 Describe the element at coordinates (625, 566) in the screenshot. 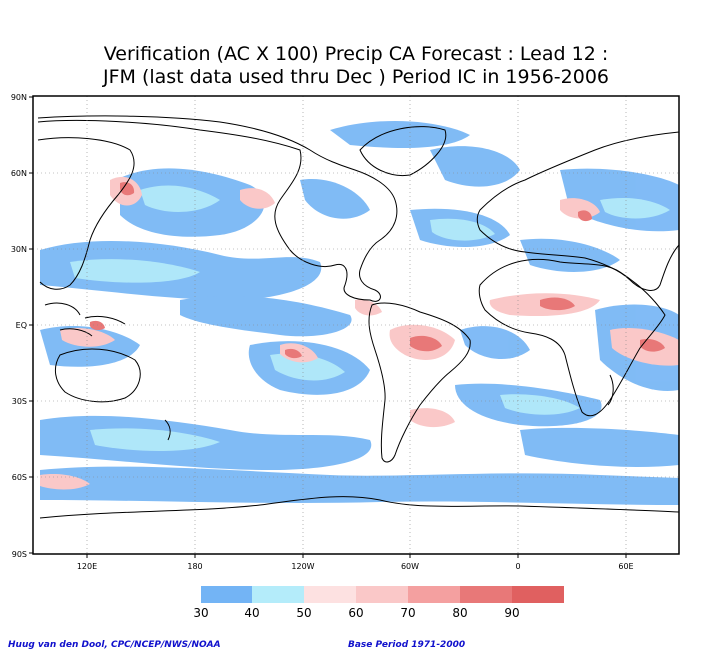

I see `lon-label-60e: 60E` at that location.